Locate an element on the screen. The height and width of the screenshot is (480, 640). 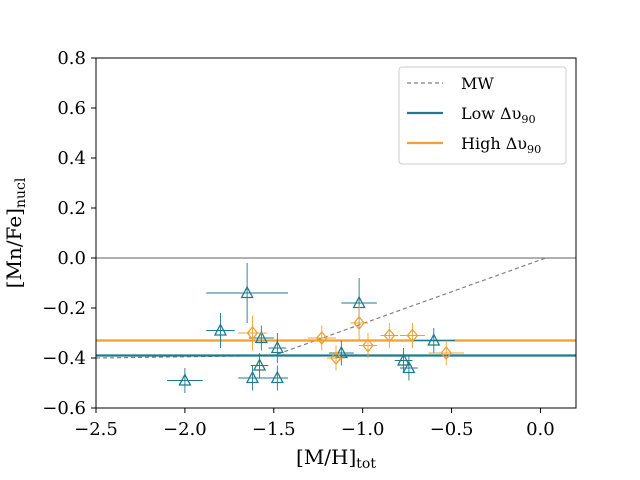
x-axis-label-sub: tot is located at coordinates (366, 464).